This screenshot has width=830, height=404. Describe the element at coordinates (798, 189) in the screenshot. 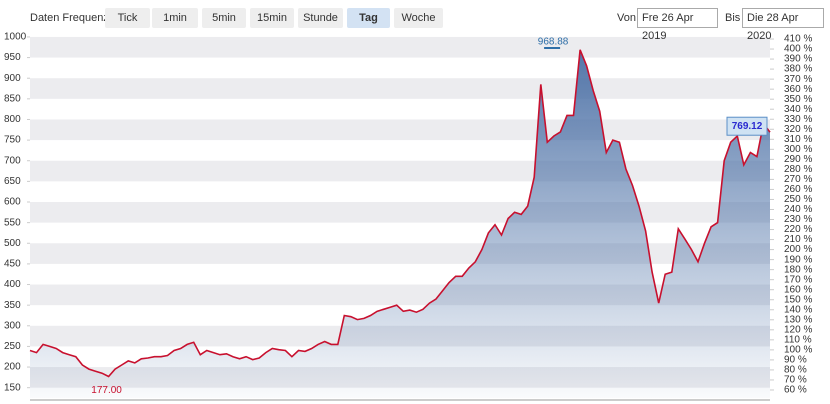

I see `y2-tick-label: 260 %` at that location.